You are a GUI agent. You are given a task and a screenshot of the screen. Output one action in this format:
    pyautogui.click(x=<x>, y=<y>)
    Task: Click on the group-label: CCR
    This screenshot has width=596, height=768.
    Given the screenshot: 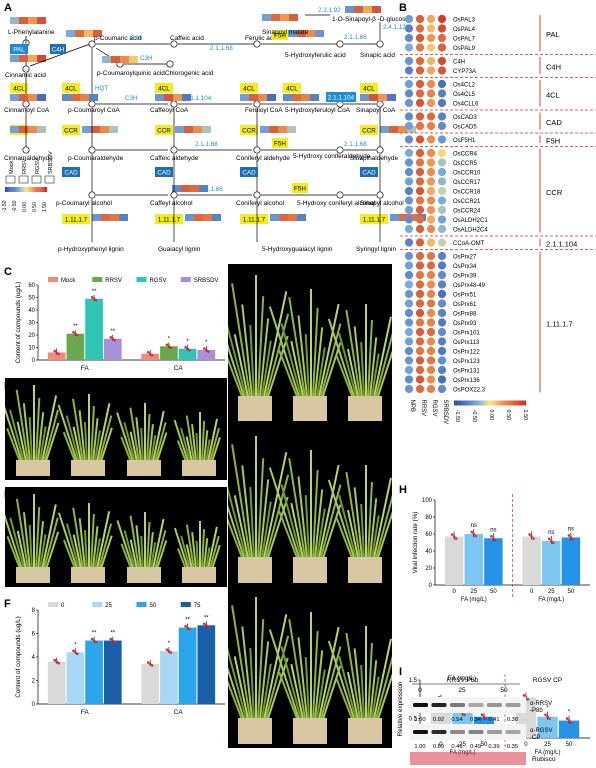 What is the action you would take?
    pyautogui.click(x=554, y=192)
    